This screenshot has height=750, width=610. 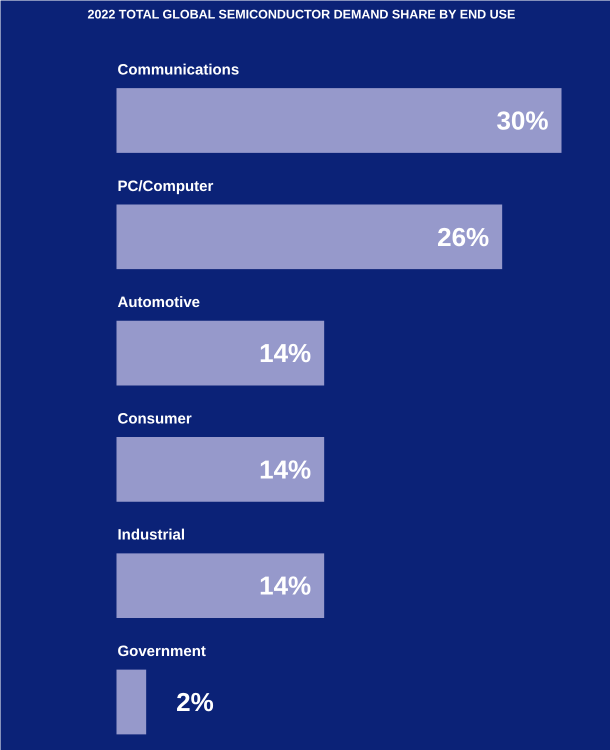 I want to click on y-tick-label: Consumer, so click(x=155, y=419).